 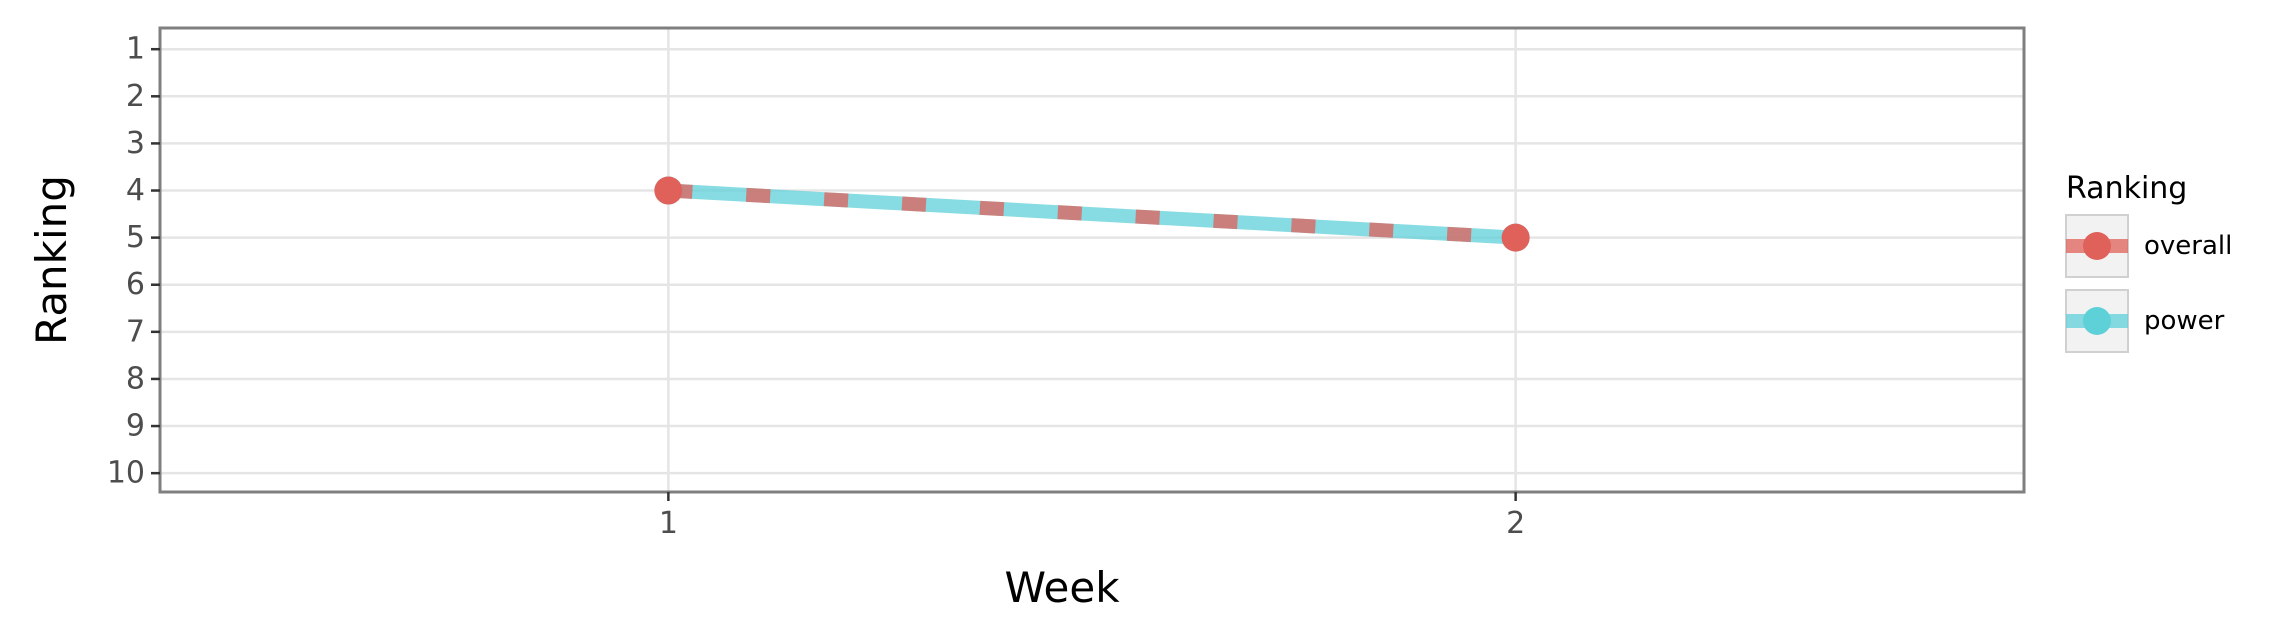 I want to click on y-tick-label: 6, so click(x=135, y=284).